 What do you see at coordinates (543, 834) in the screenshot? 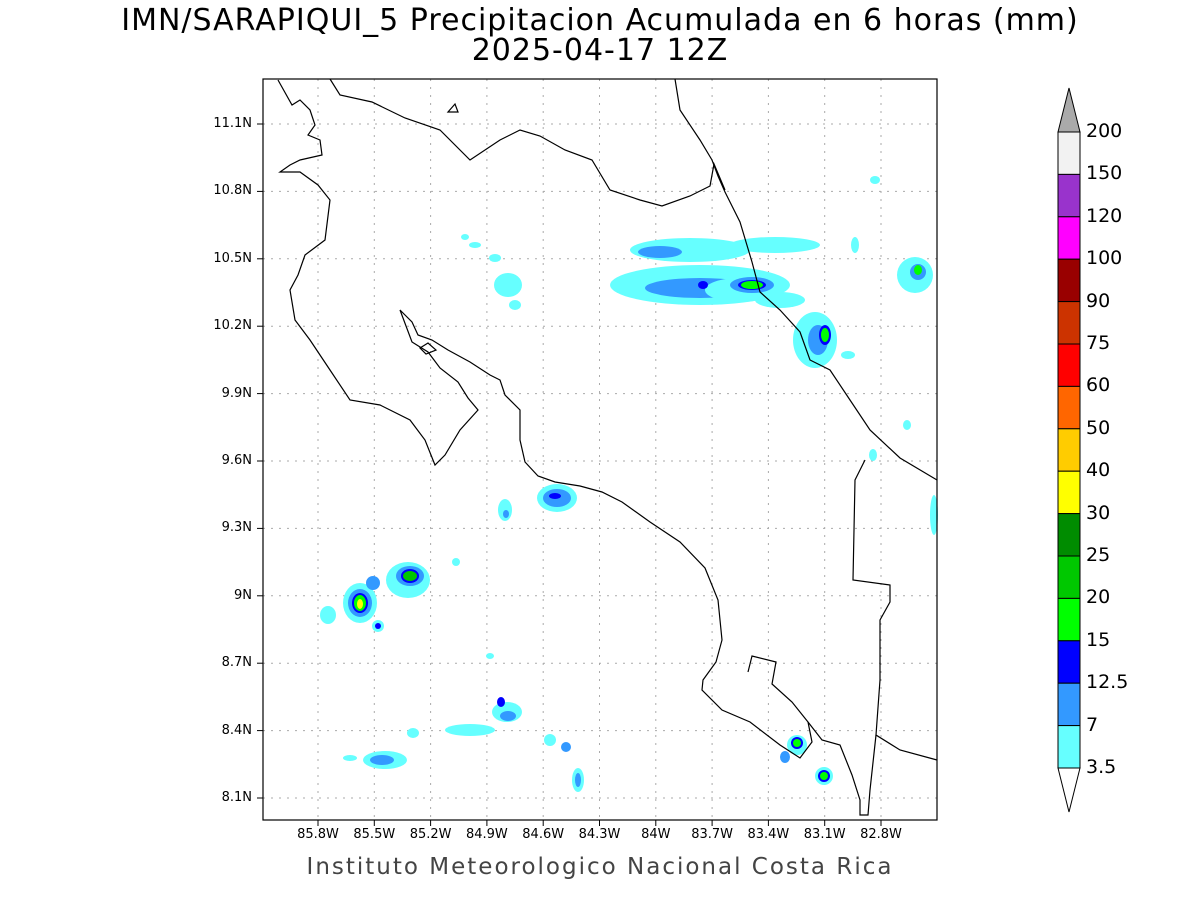
I see `lon-tick-label: 84.6W` at bounding box center [543, 834].